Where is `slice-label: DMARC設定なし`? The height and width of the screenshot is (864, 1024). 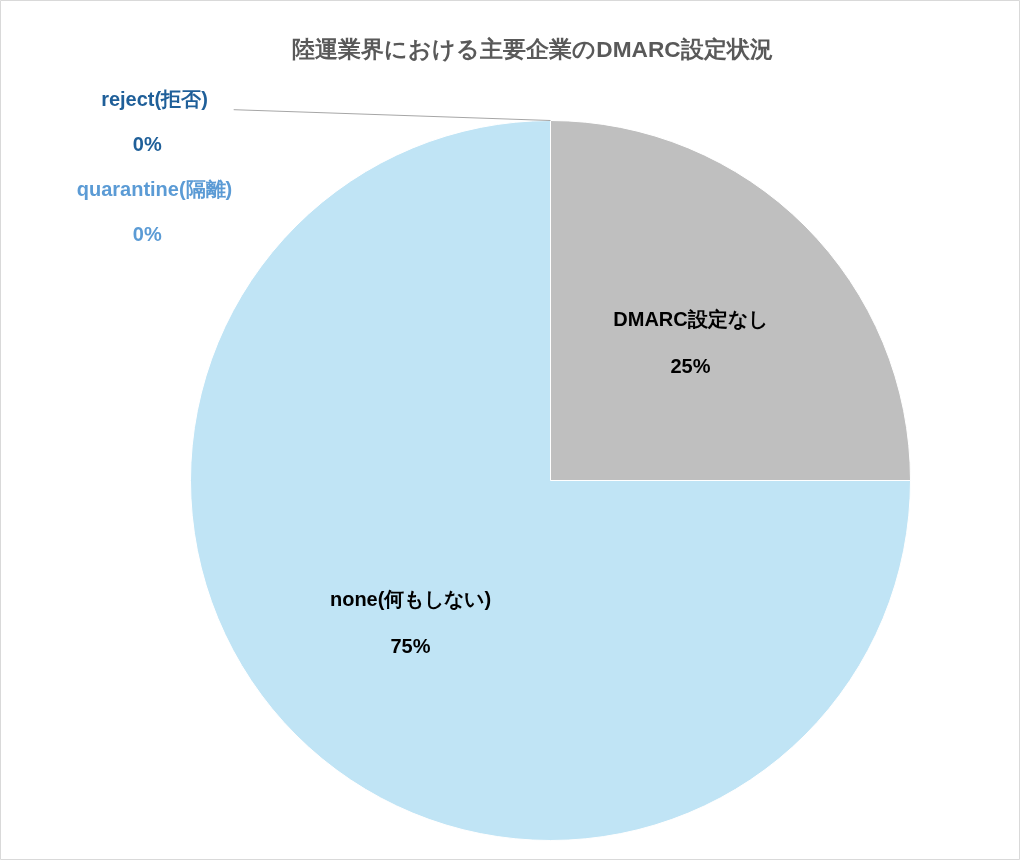
slice-label: DMARC設定なし is located at coordinates (690, 318).